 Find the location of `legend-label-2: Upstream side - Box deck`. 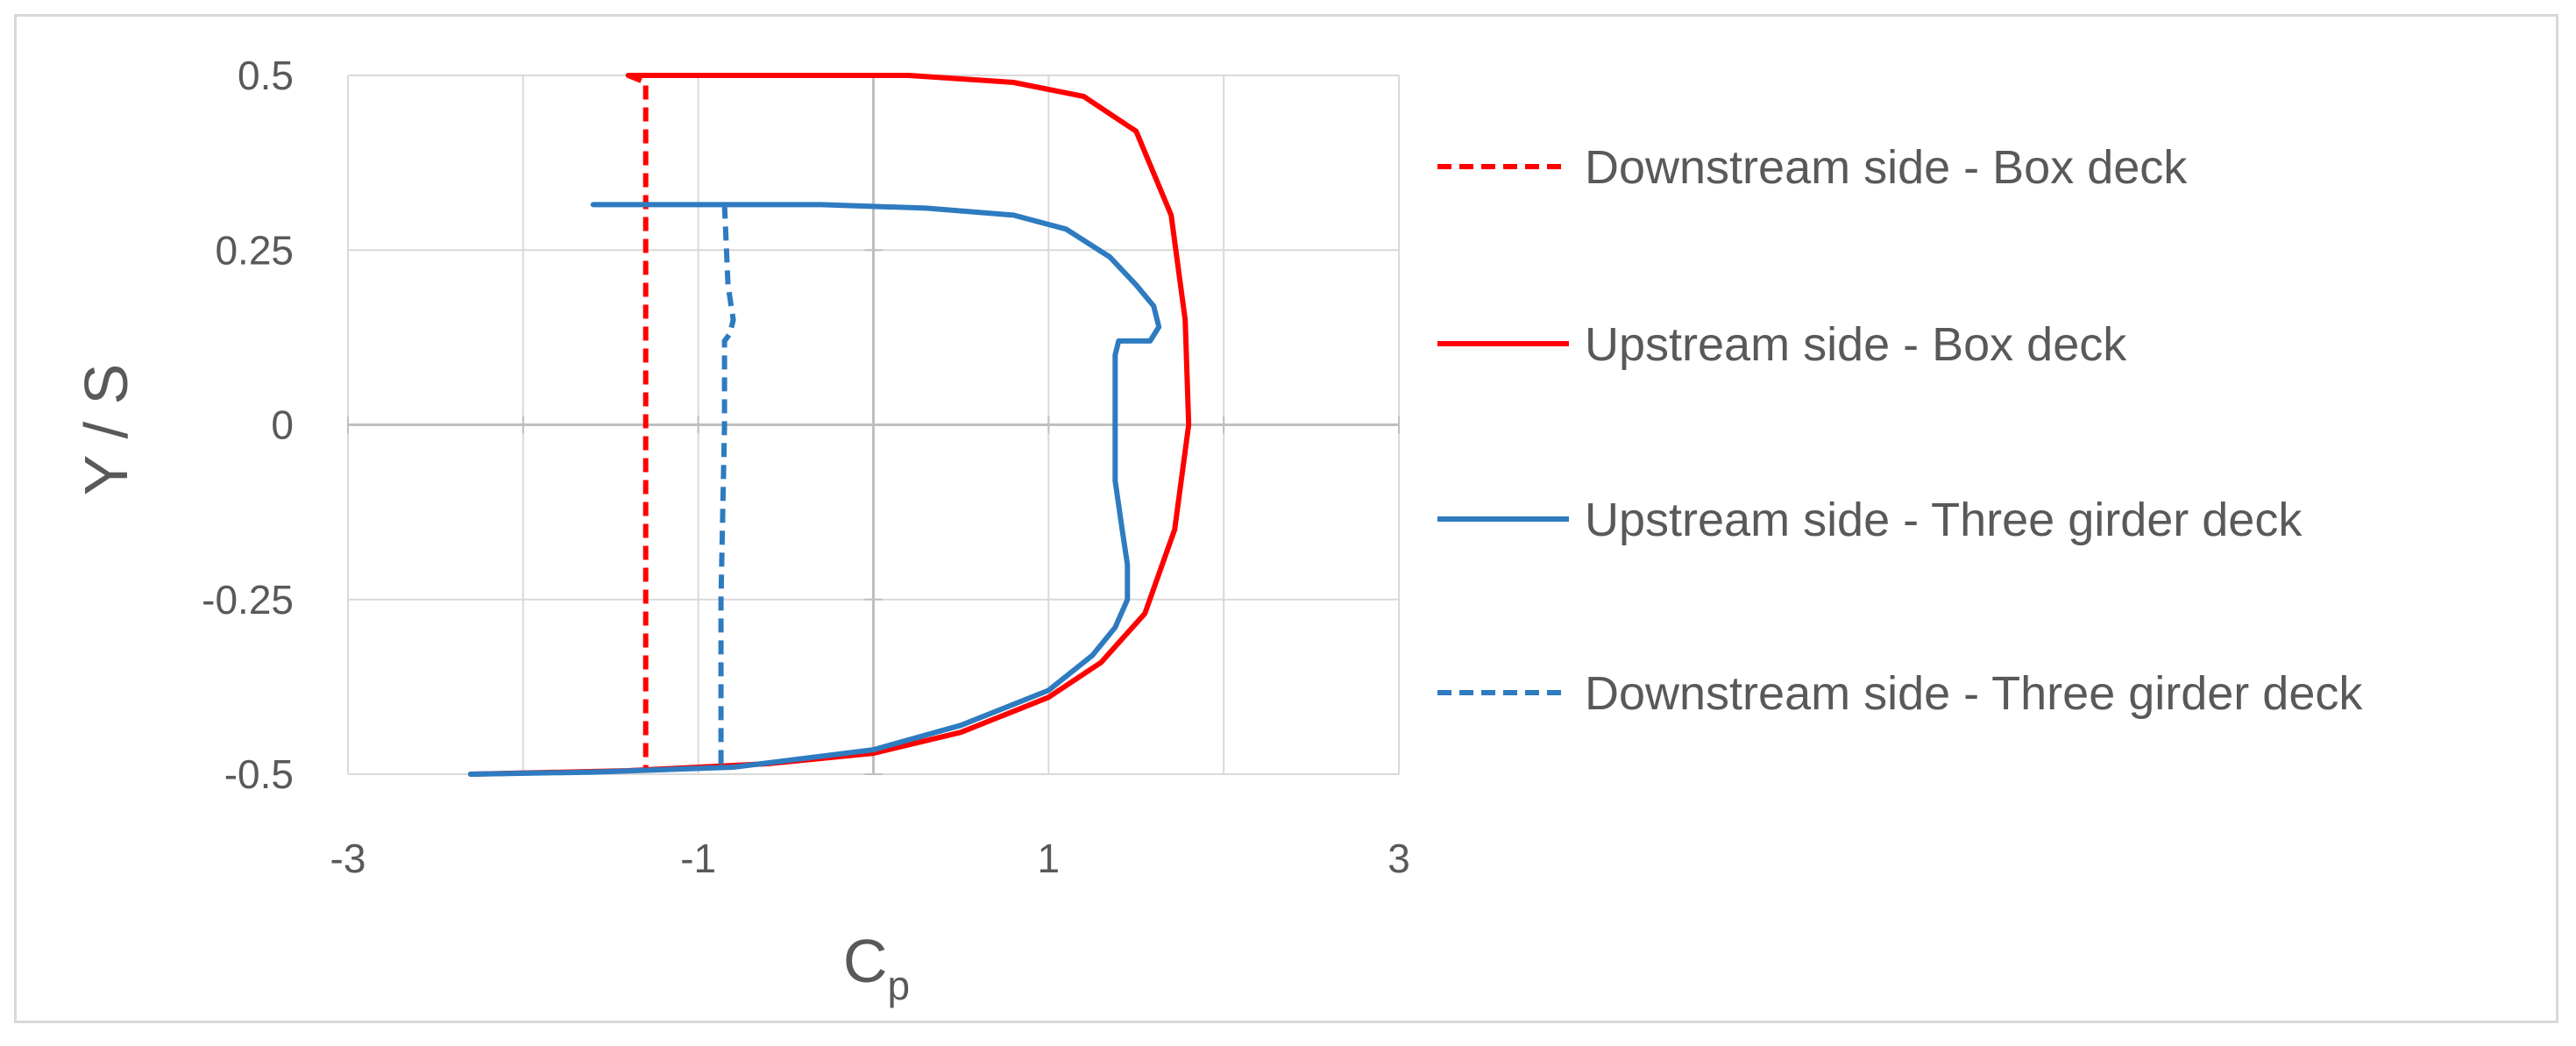

legend-label-2: Upstream side - Box deck is located at coordinates (1856, 344).